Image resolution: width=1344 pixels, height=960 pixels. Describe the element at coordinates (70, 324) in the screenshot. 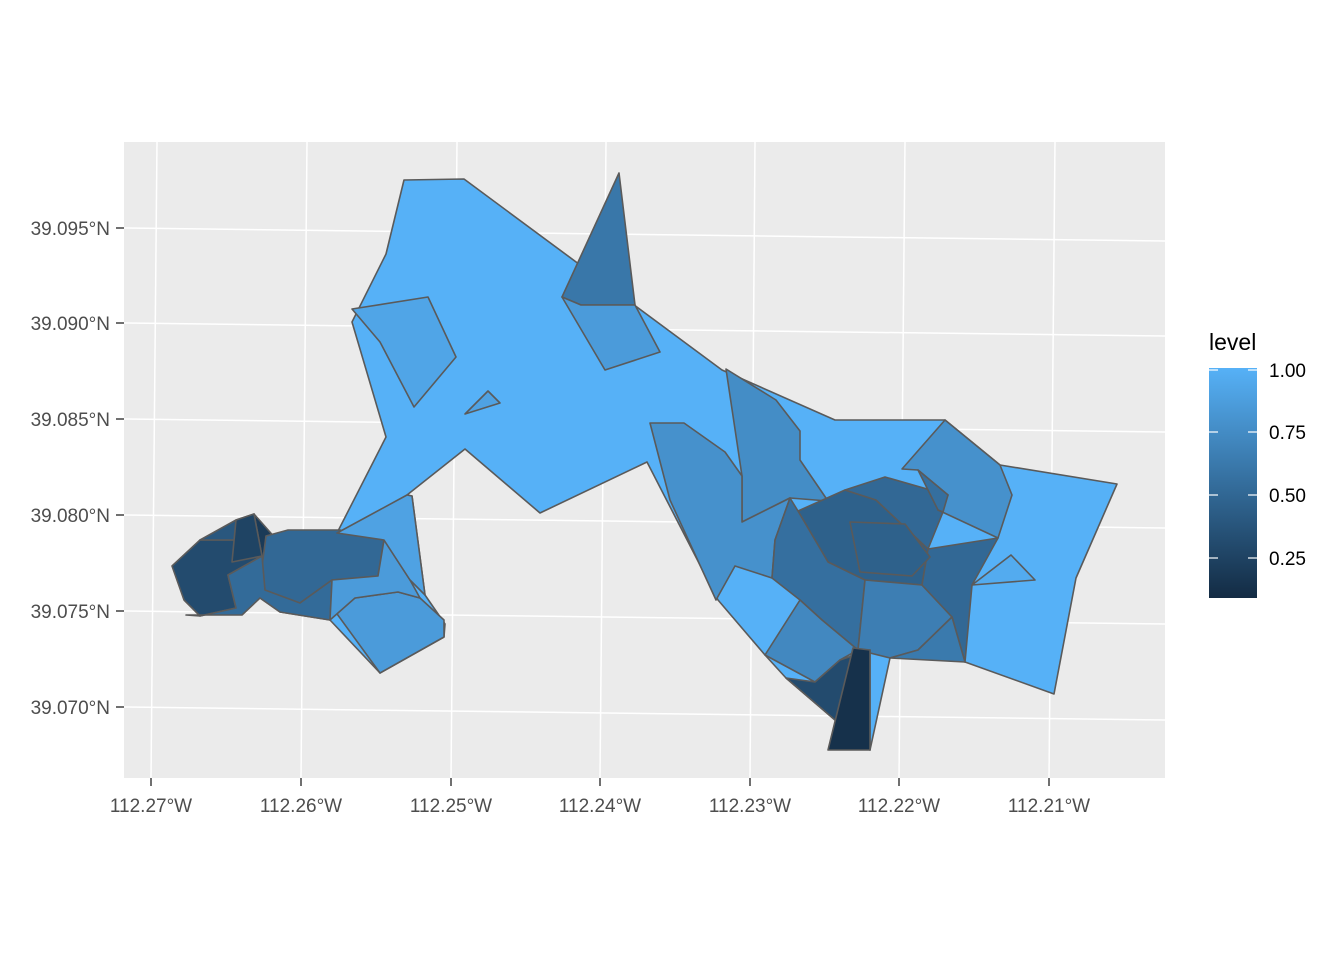

I see `y-tick-label: 39.090°N` at that location.